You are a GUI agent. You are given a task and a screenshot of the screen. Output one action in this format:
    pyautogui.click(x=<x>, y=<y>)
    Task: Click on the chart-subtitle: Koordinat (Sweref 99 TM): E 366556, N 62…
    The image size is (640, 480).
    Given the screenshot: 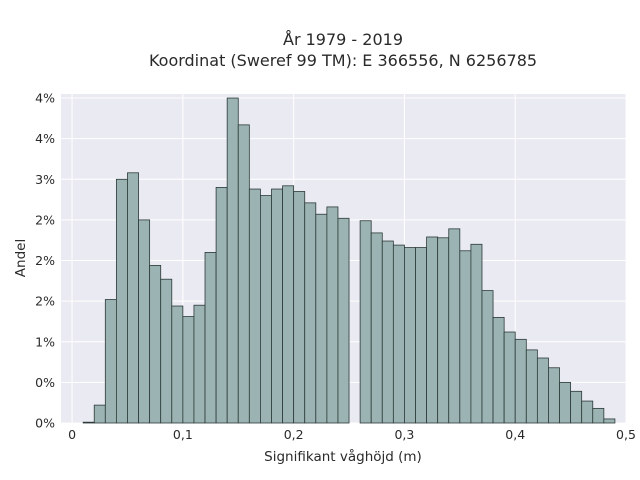 What is the action you would take?
    pyautogui.click(x=343, y=60)
    